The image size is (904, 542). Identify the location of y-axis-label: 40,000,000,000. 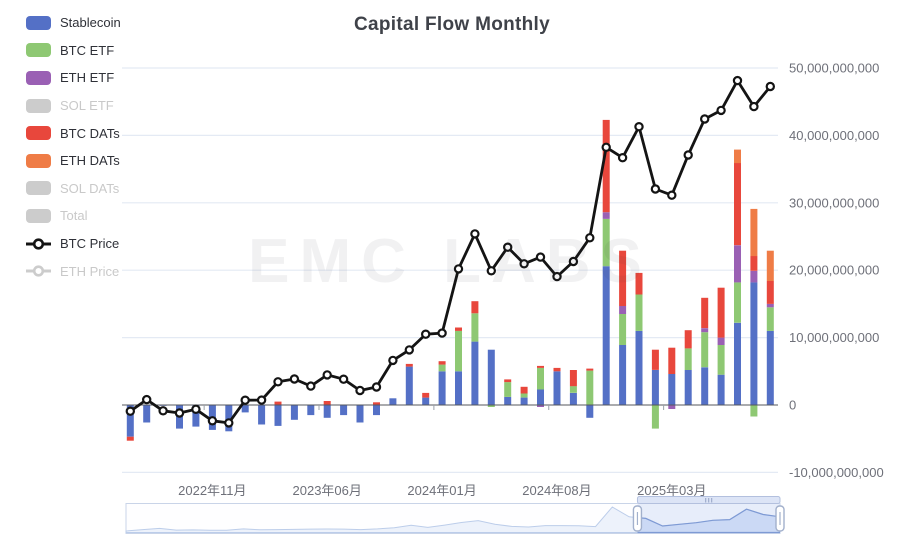
(834, 135).